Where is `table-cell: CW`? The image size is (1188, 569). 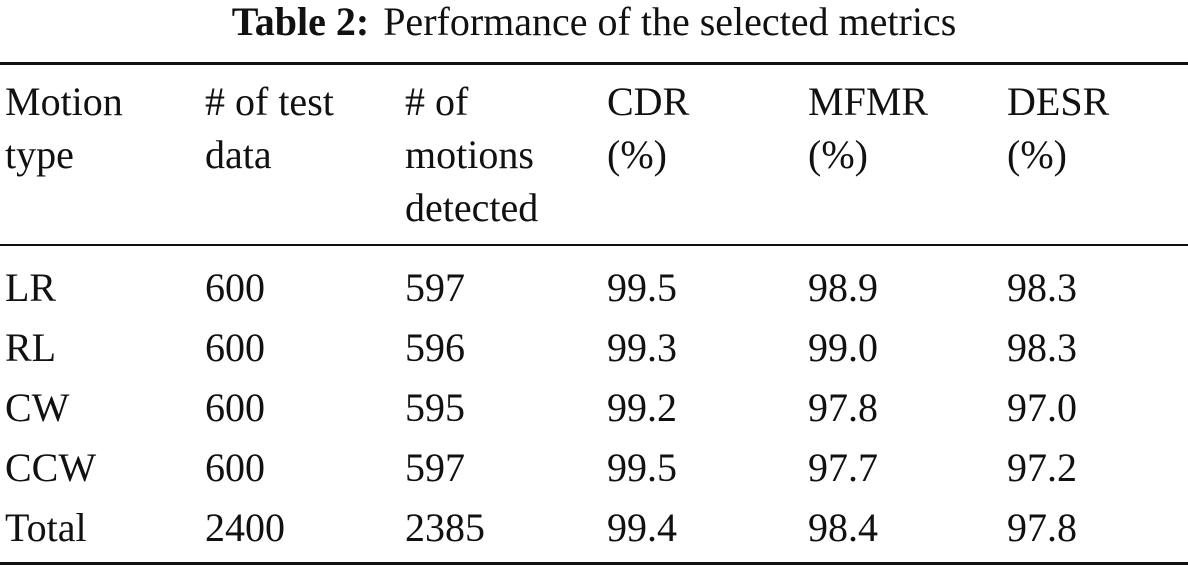 table-cell: CW is located at coordinates (37, 407).